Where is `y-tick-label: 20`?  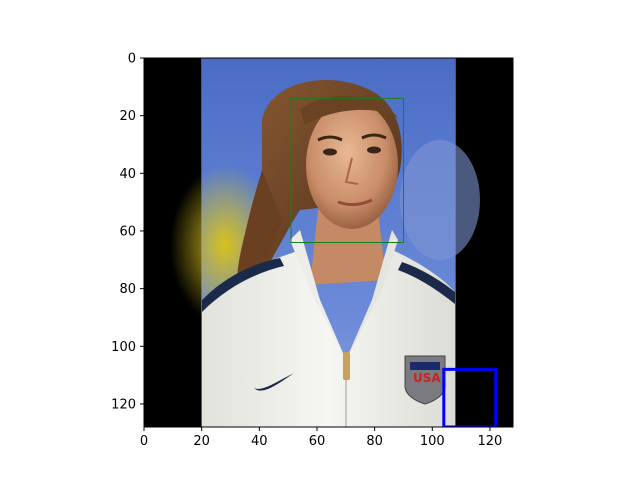 y-tick-label: 20 is located at coordinates (127, 116).